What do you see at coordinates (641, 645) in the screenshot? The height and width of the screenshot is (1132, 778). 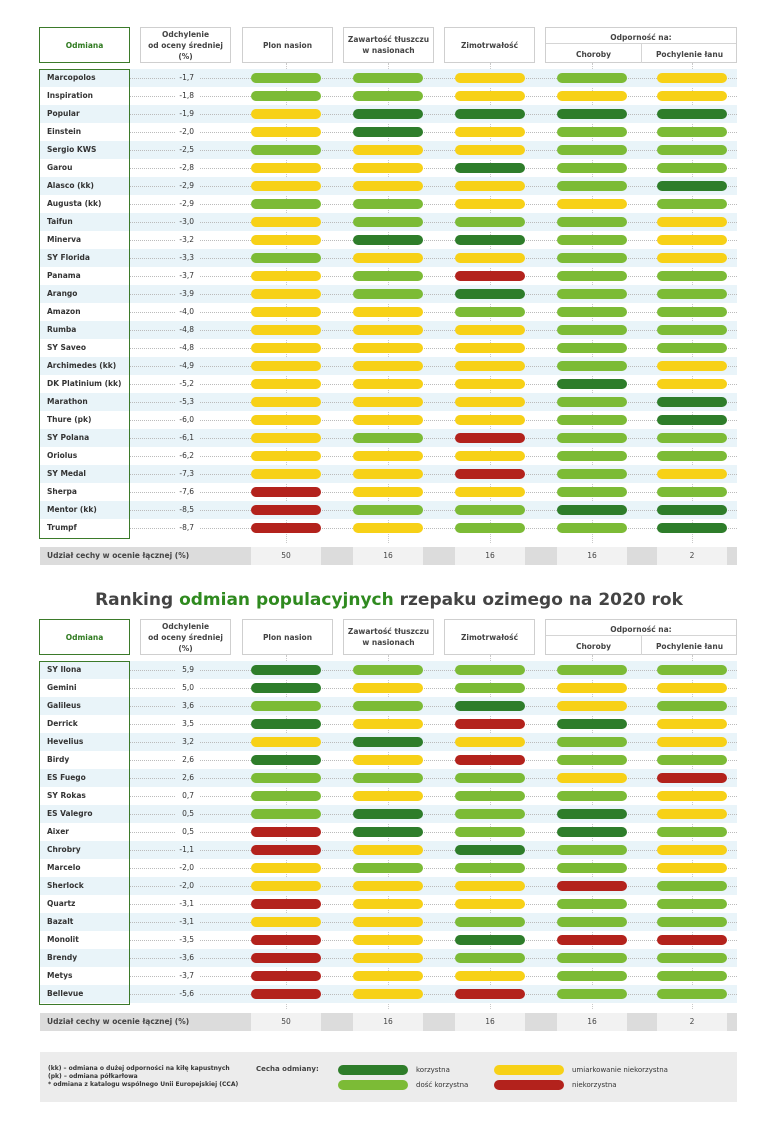 I see `header-divider` at bounding box center [641, 645].